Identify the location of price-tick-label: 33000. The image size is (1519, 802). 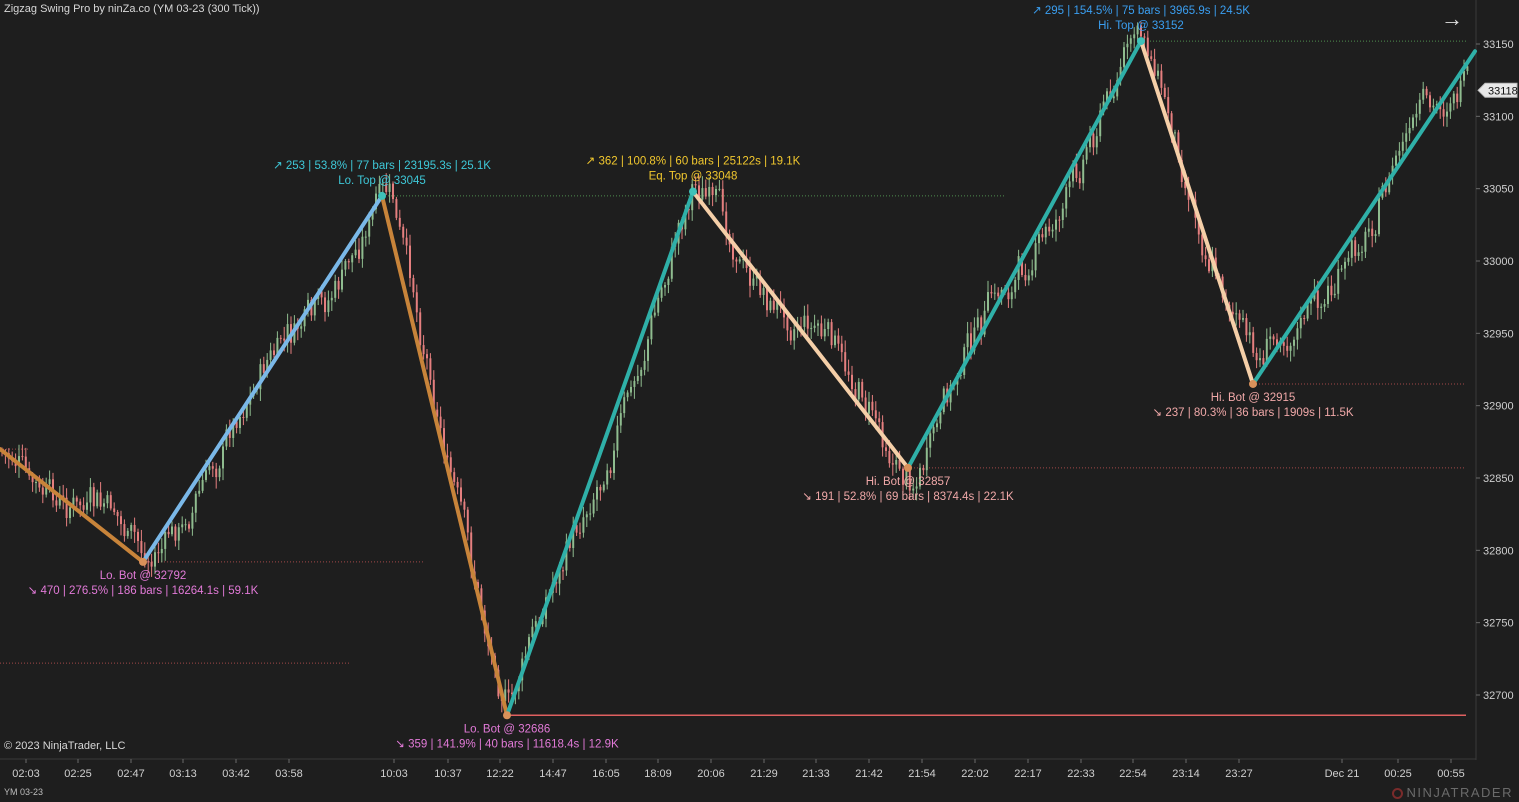
(1498, 262).